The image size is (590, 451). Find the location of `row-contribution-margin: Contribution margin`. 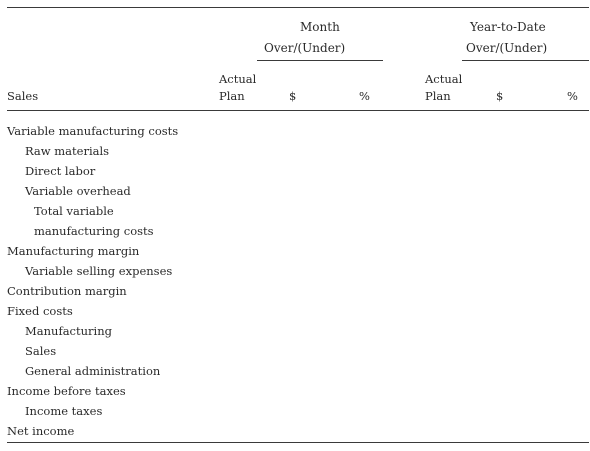

row-contribution-margin: Contribution margin is located at coordinates (67, 291).